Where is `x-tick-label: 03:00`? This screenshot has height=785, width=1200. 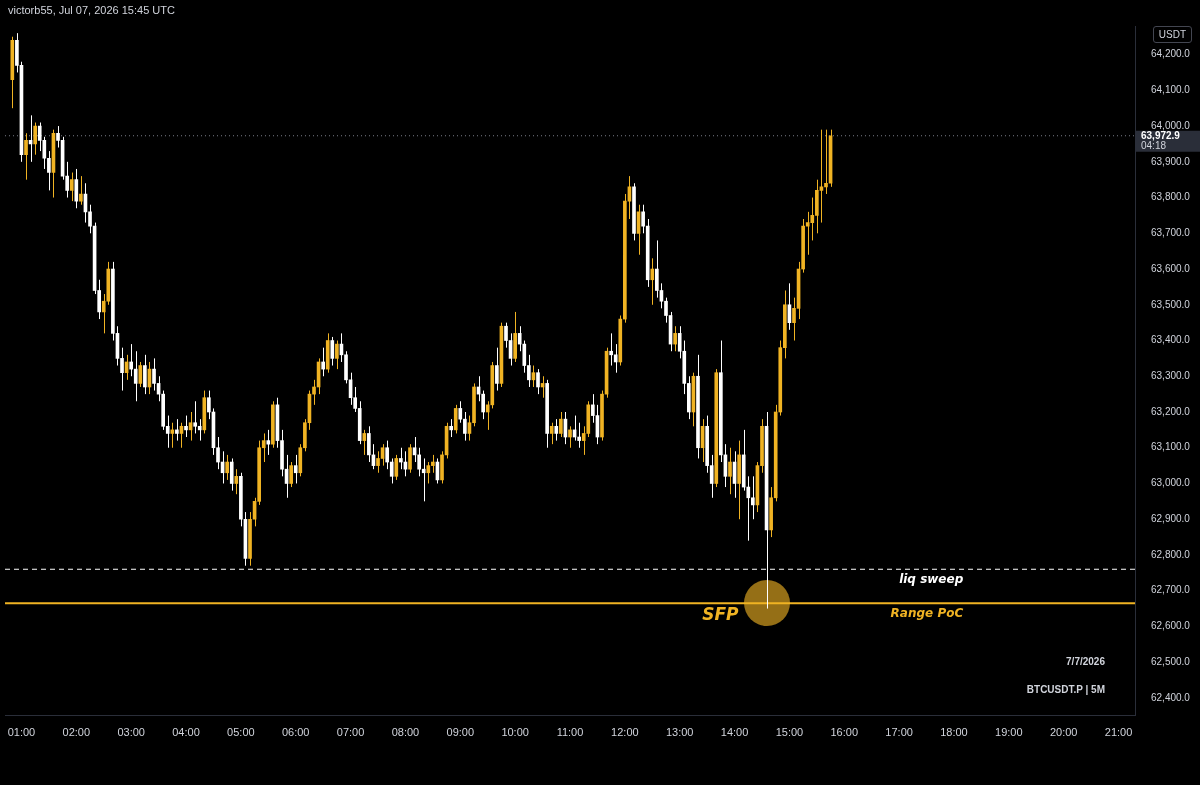
x-tick-label: 03:00 is located at coordinates (131, 732).